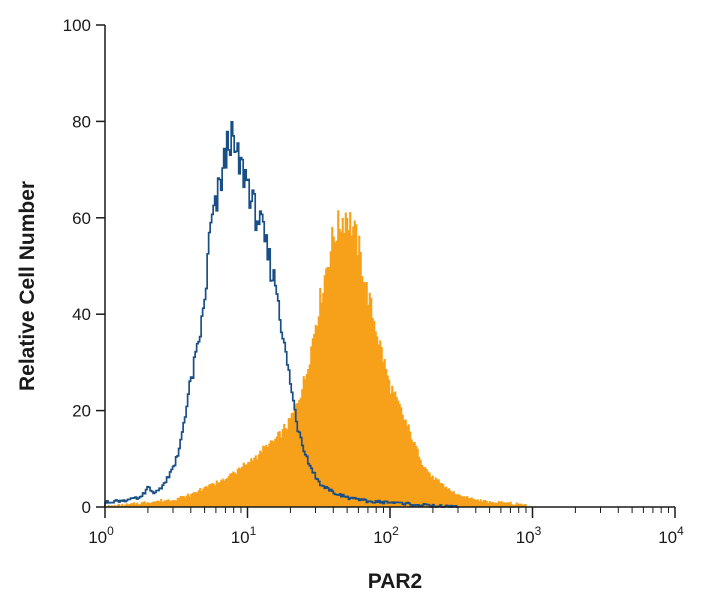 Image resolution: width=704 pixels, height=604 pixels. I want to click on y-tick-label: 60, so click(81, 218).